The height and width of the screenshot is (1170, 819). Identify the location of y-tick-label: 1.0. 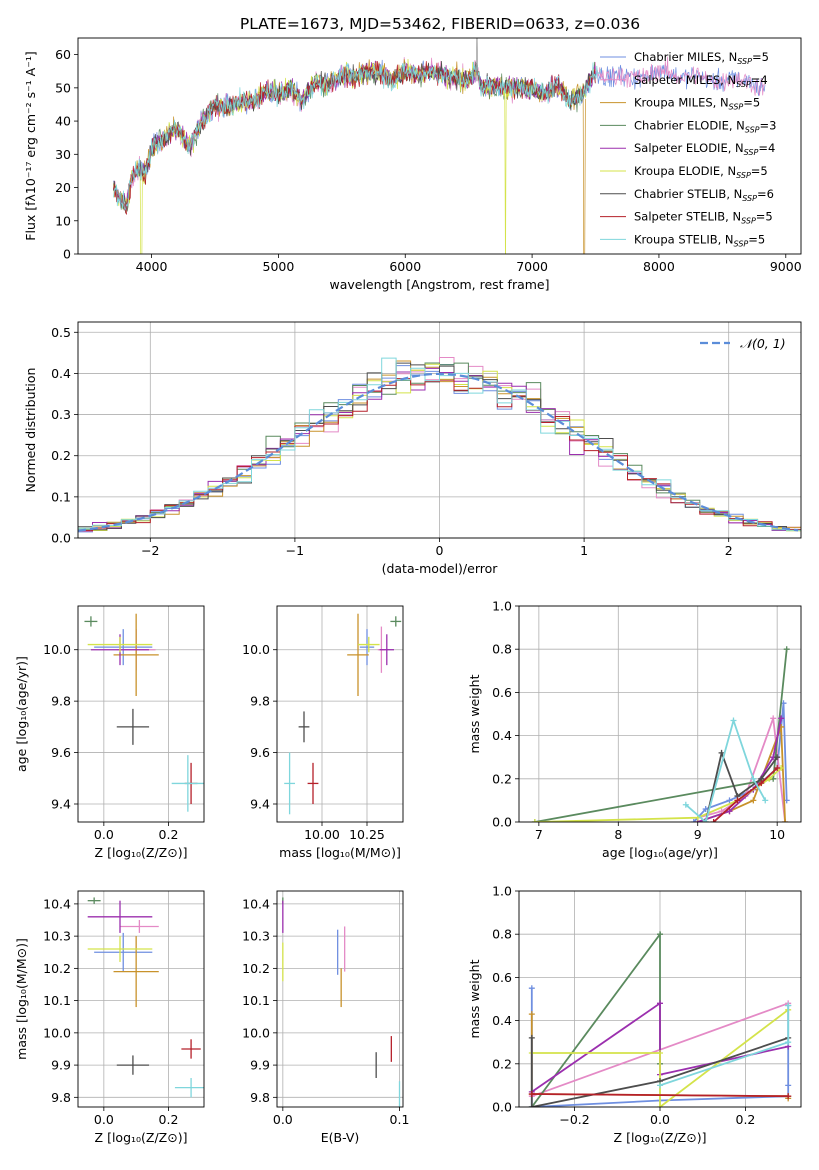
(502, 606).